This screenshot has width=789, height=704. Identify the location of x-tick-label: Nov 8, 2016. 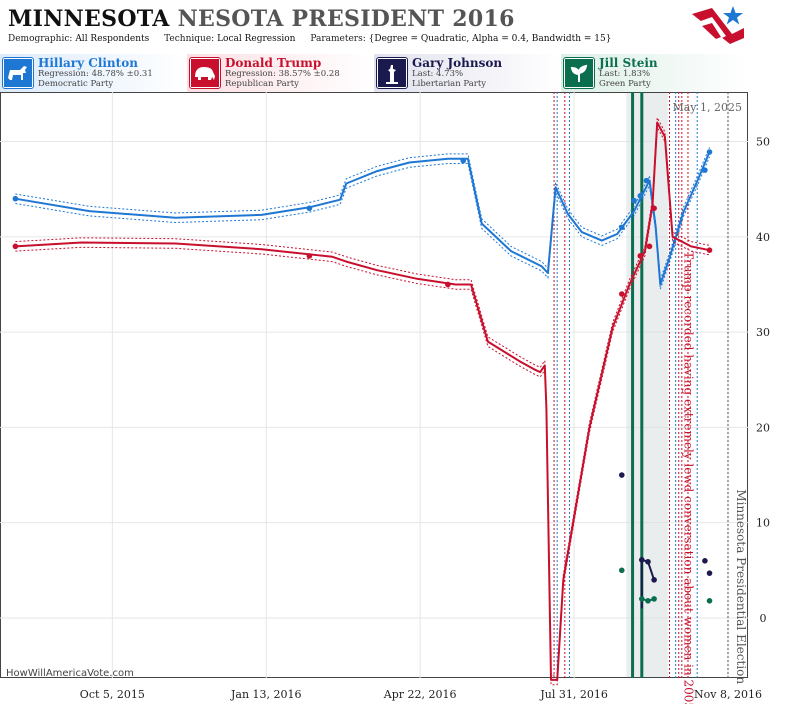
(728, 694).